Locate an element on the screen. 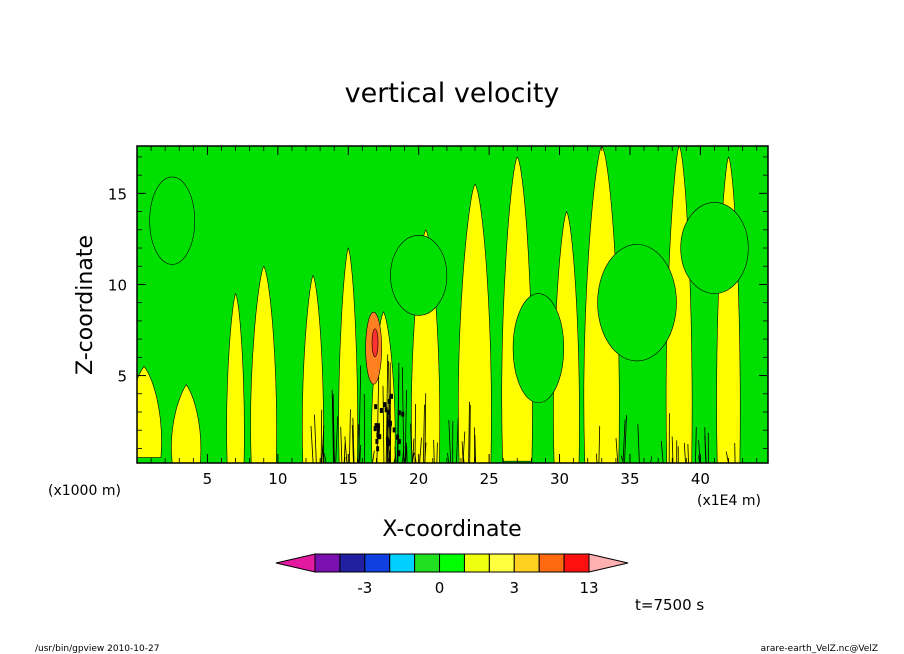 This screenshot has width=904, height=654. colorbar is located at coordinates (452, 563).